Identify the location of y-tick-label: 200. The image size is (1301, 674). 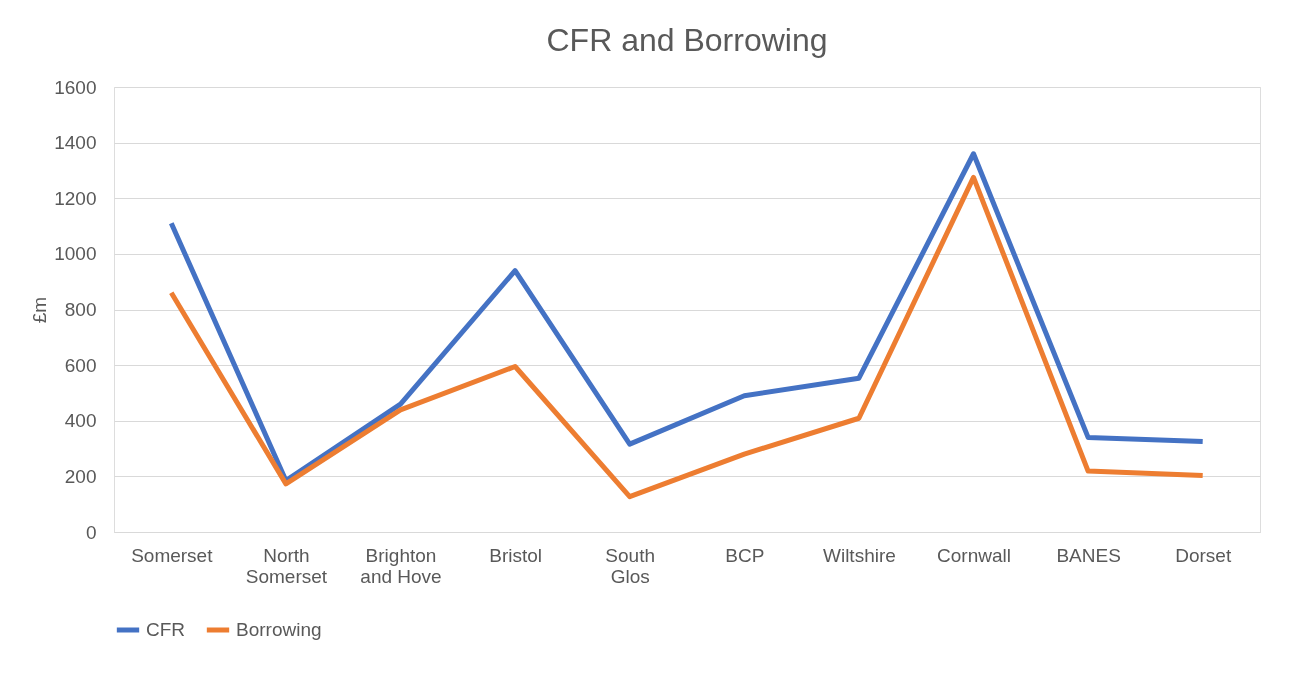
(80, 476).